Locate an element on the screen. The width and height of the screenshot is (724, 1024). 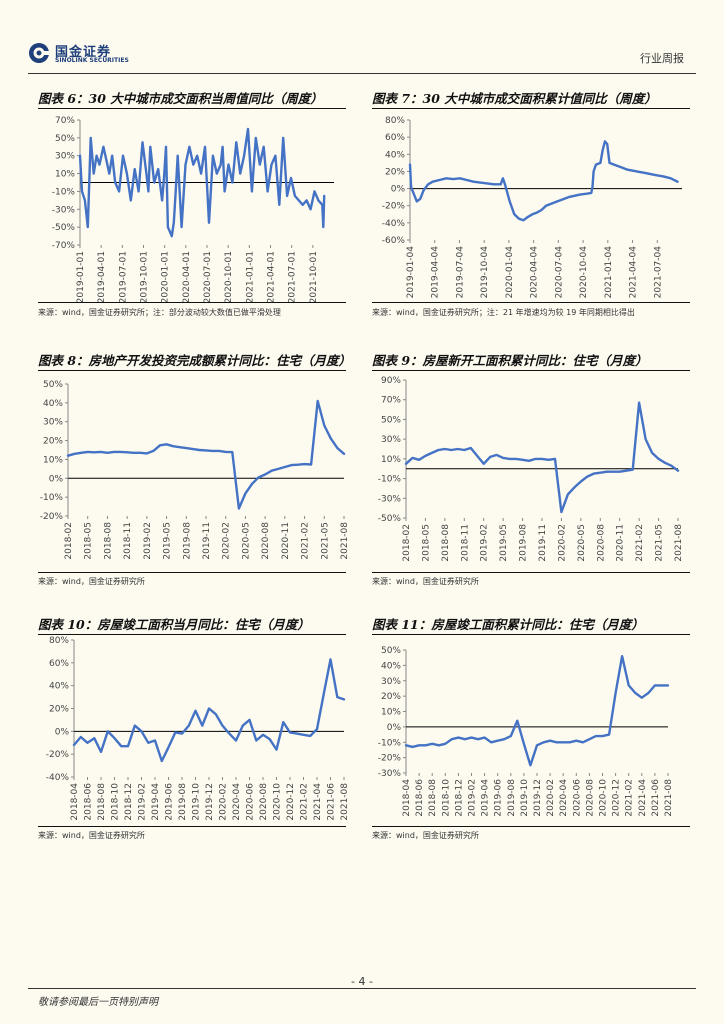
y-tick-label: -70% is located at coordinates (64, 246).